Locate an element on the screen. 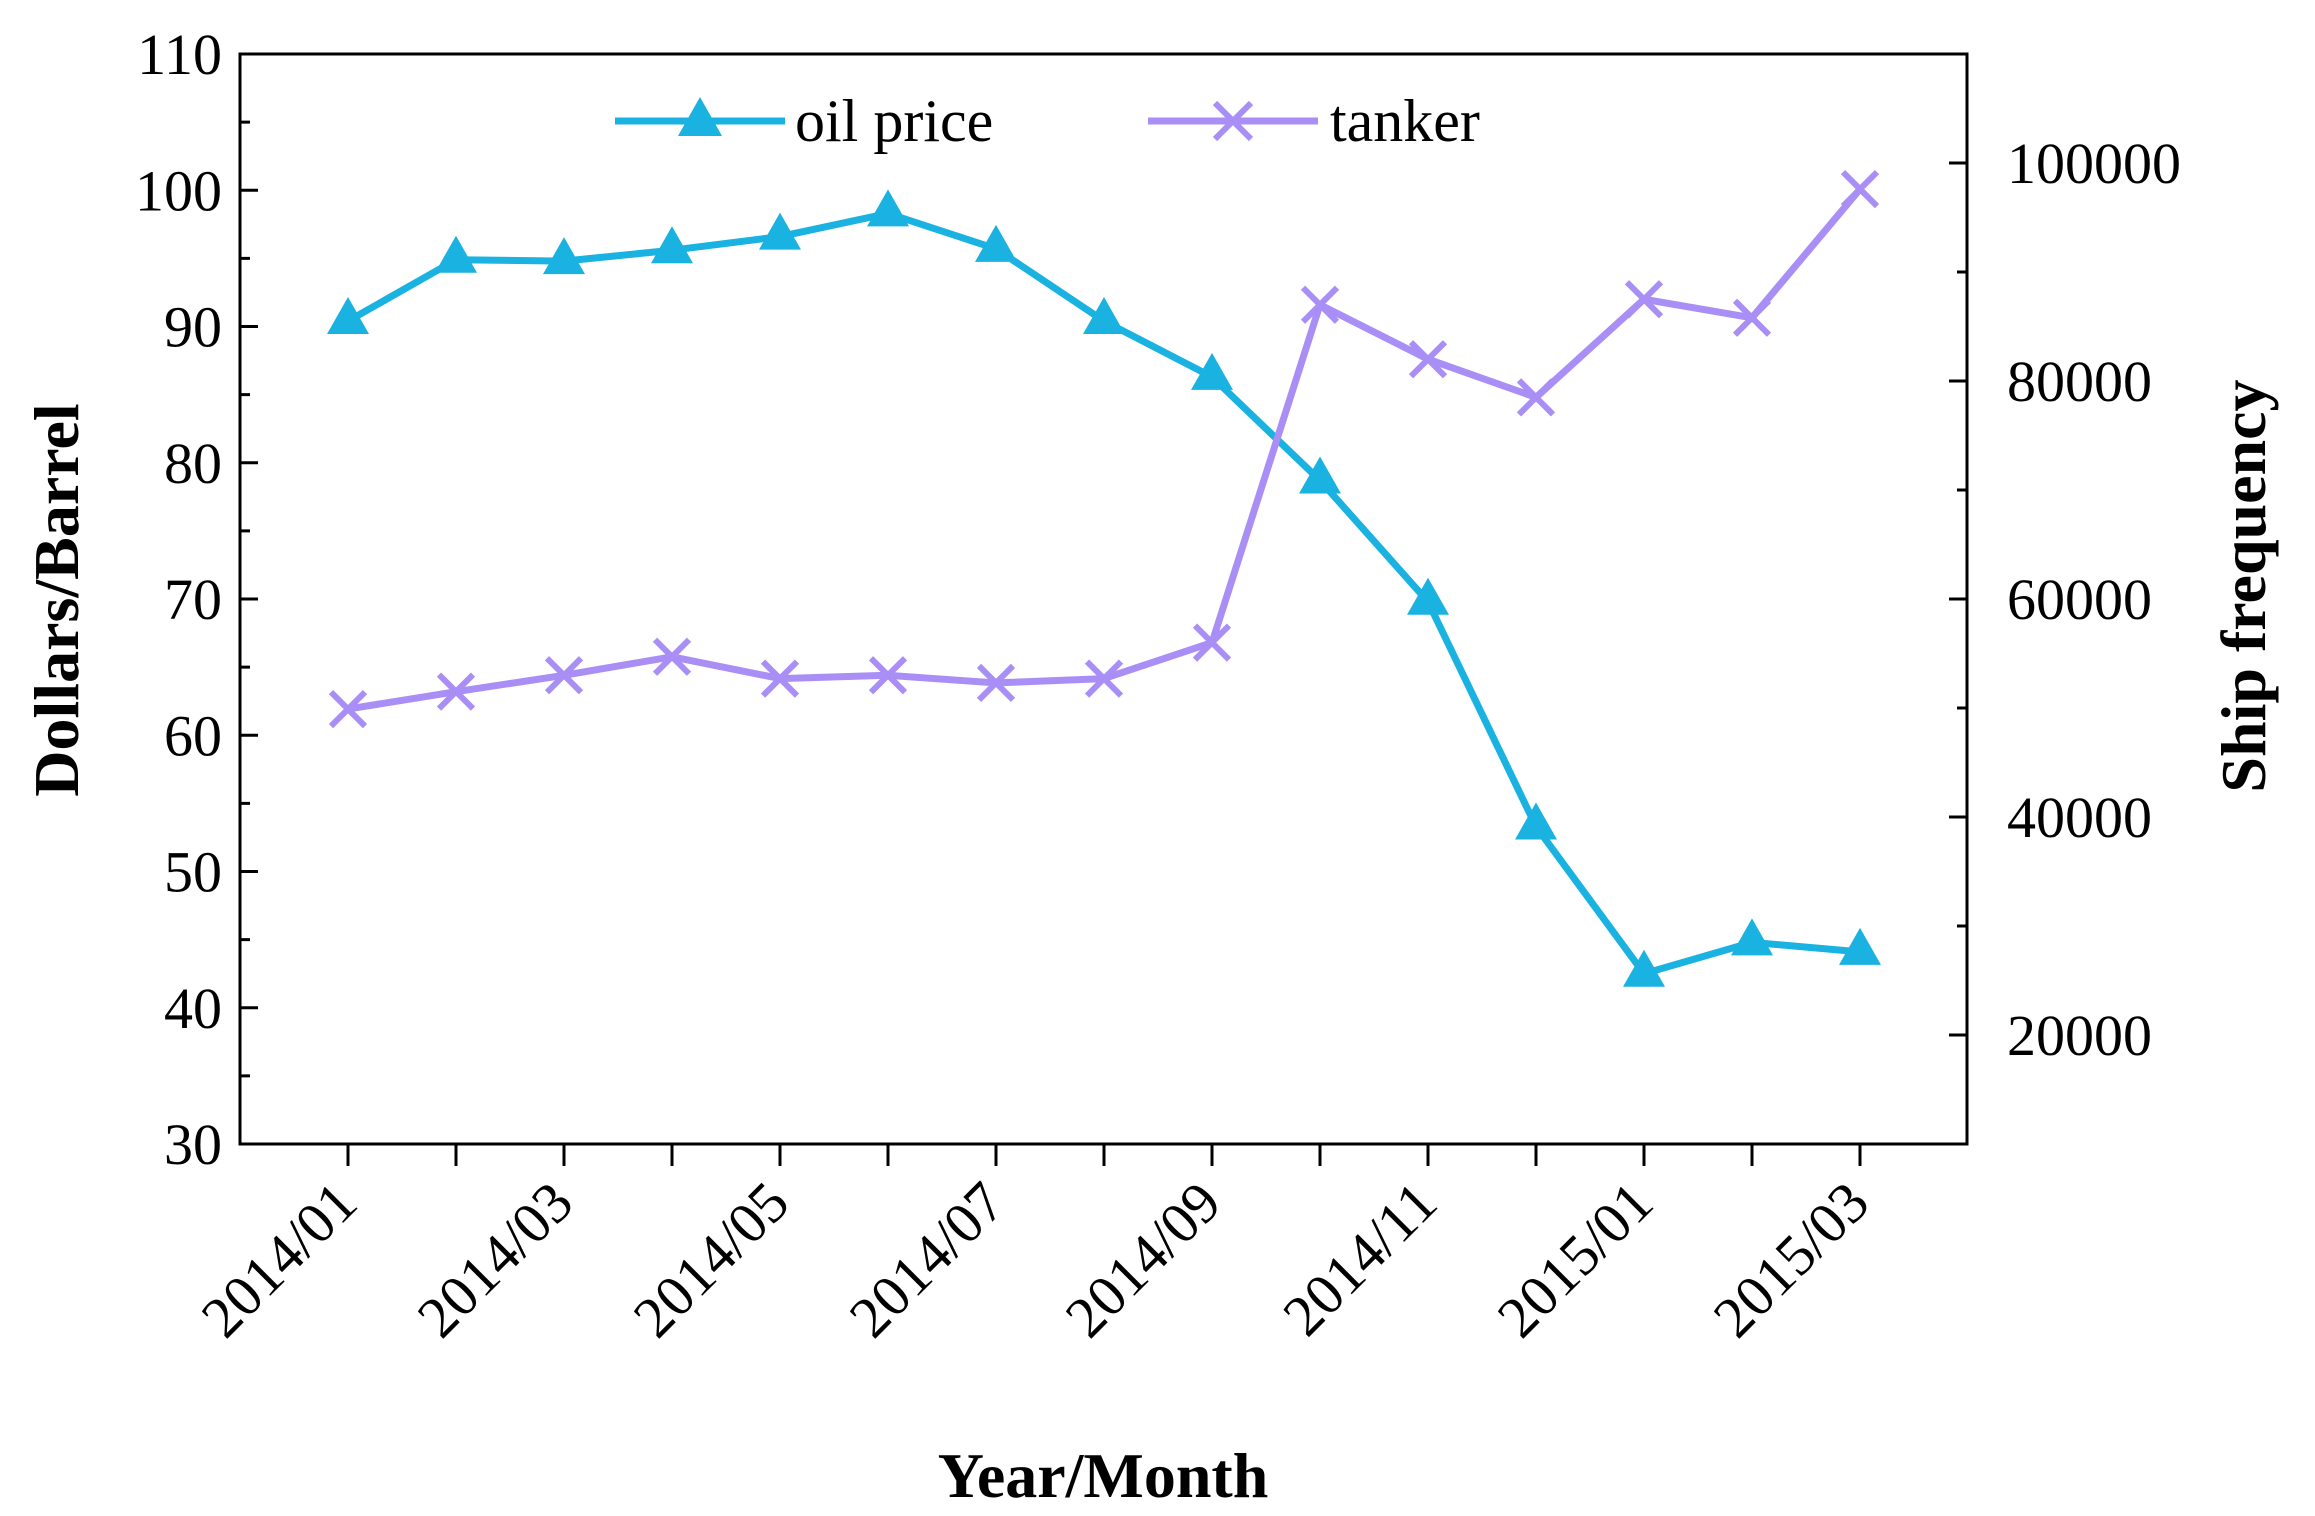  left-y-tick-label: 80 is located at coordinates (193, 463).